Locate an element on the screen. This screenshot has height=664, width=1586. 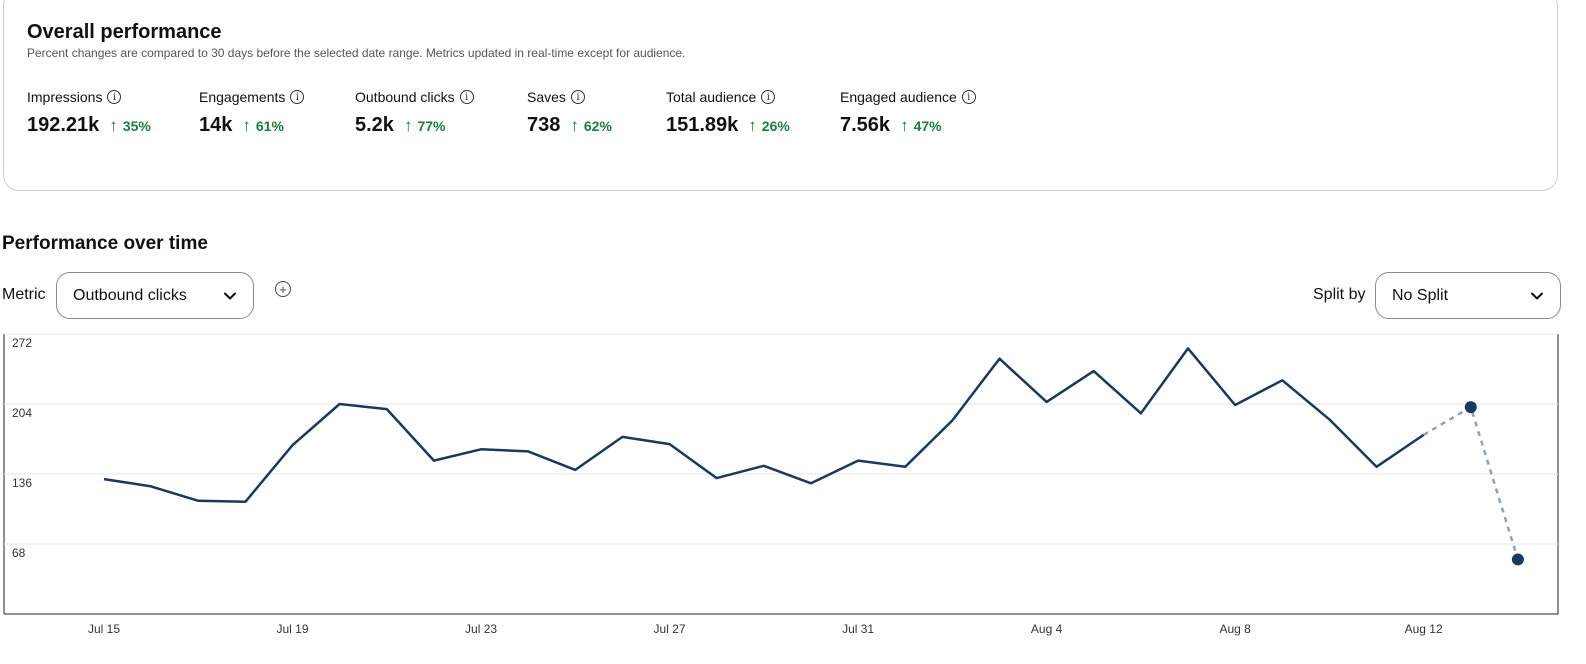
metric-engagements: Engagements i 14k ↑ 61% is located at coordinates (252, 112).